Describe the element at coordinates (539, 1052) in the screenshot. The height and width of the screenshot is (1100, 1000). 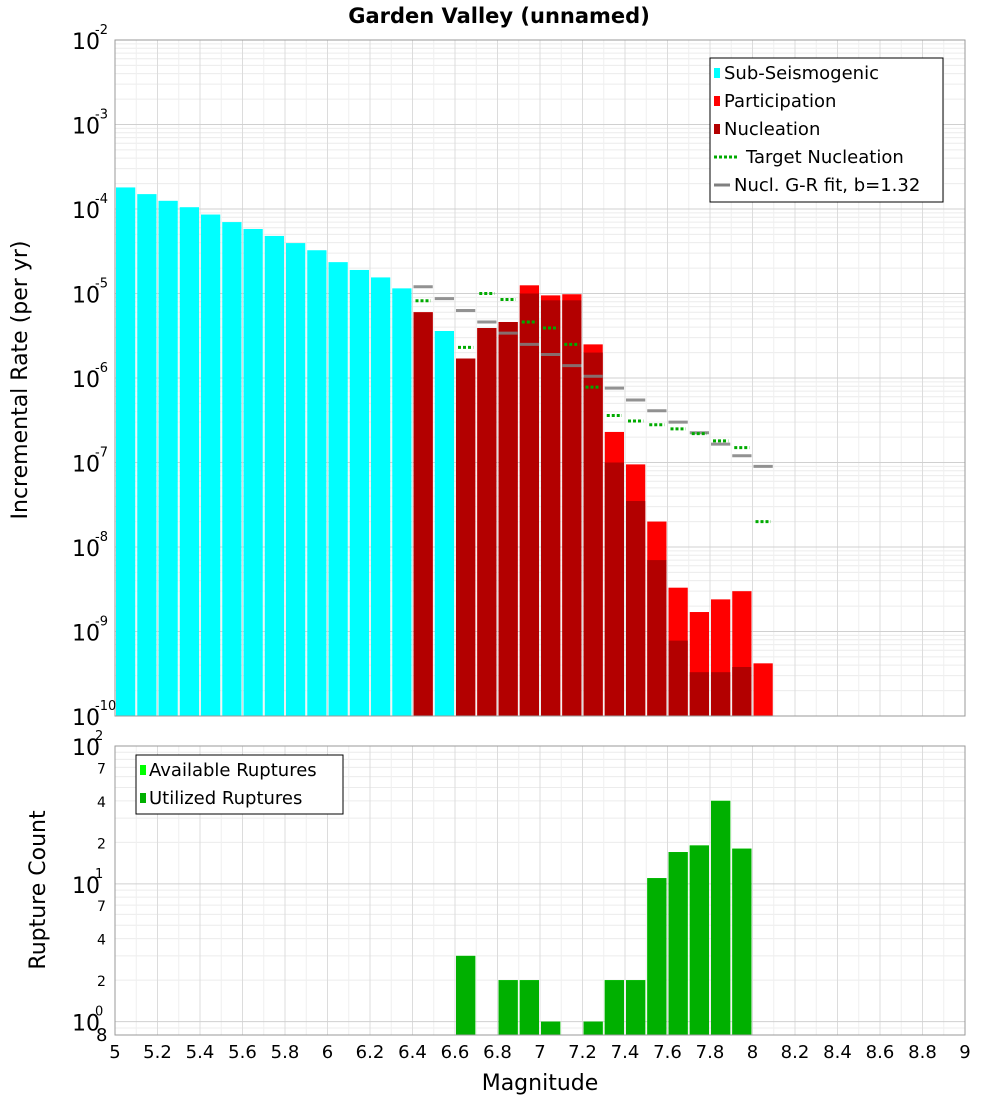
I see `x-tick-label: 7` at that location.